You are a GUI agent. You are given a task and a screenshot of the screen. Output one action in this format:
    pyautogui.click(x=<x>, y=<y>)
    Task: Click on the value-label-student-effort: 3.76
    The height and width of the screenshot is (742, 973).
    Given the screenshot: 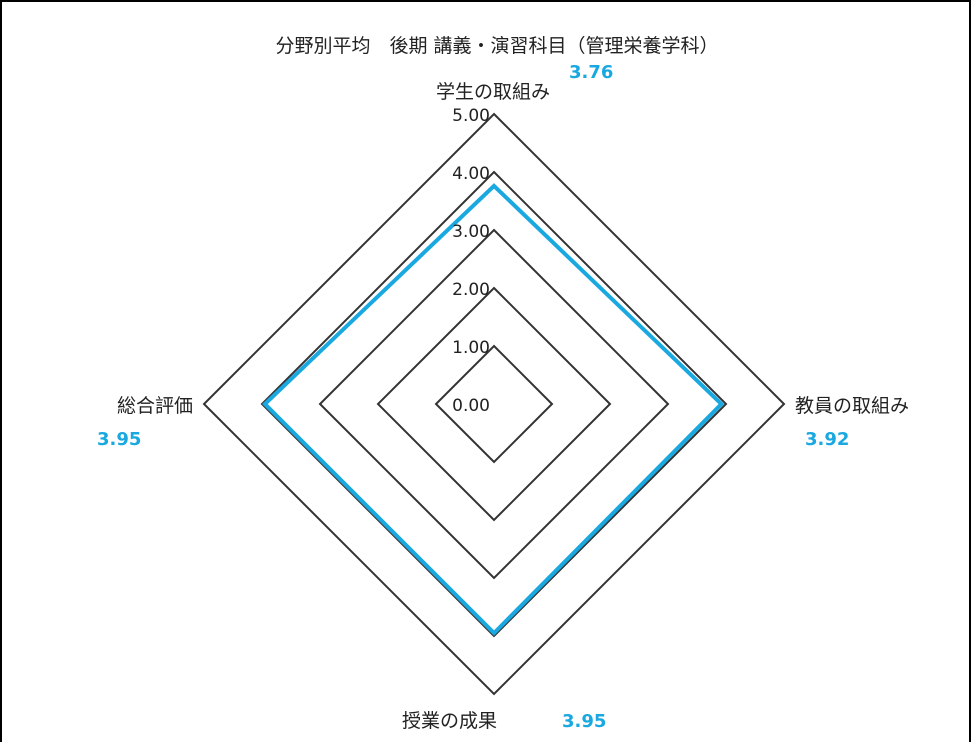 What is the action you would take?
    pyautogui.click(x=591, y=72)
    